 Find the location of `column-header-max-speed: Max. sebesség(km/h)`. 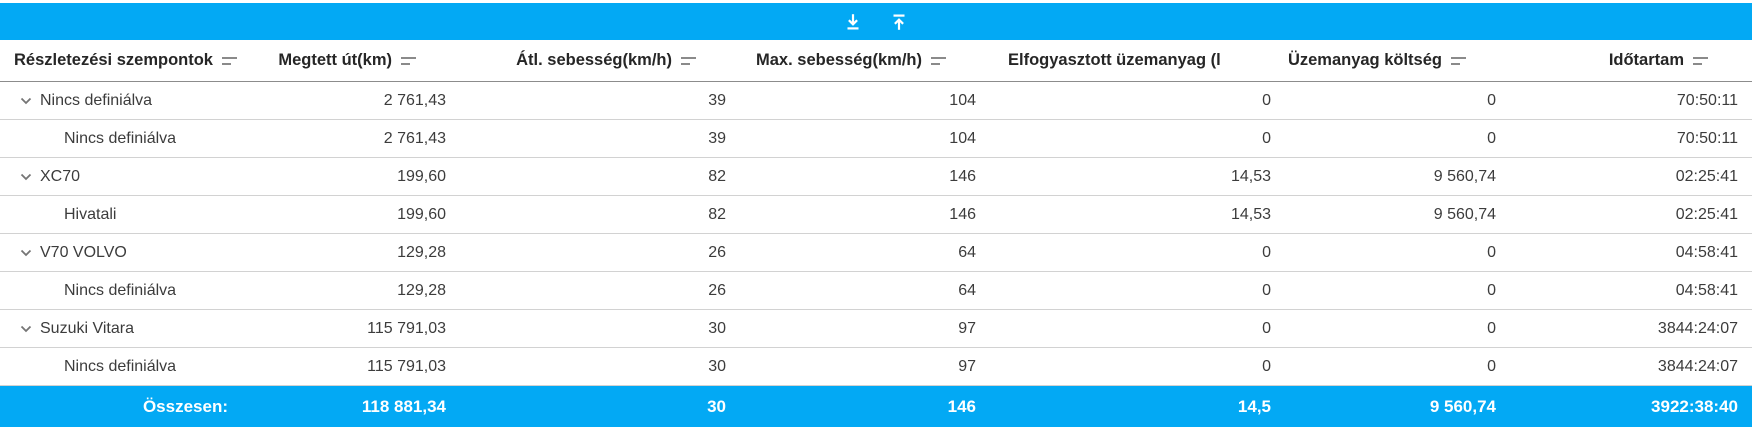

column-header-max-speed: Max. sebesség(km/h) is located at coordinates (865, 60).